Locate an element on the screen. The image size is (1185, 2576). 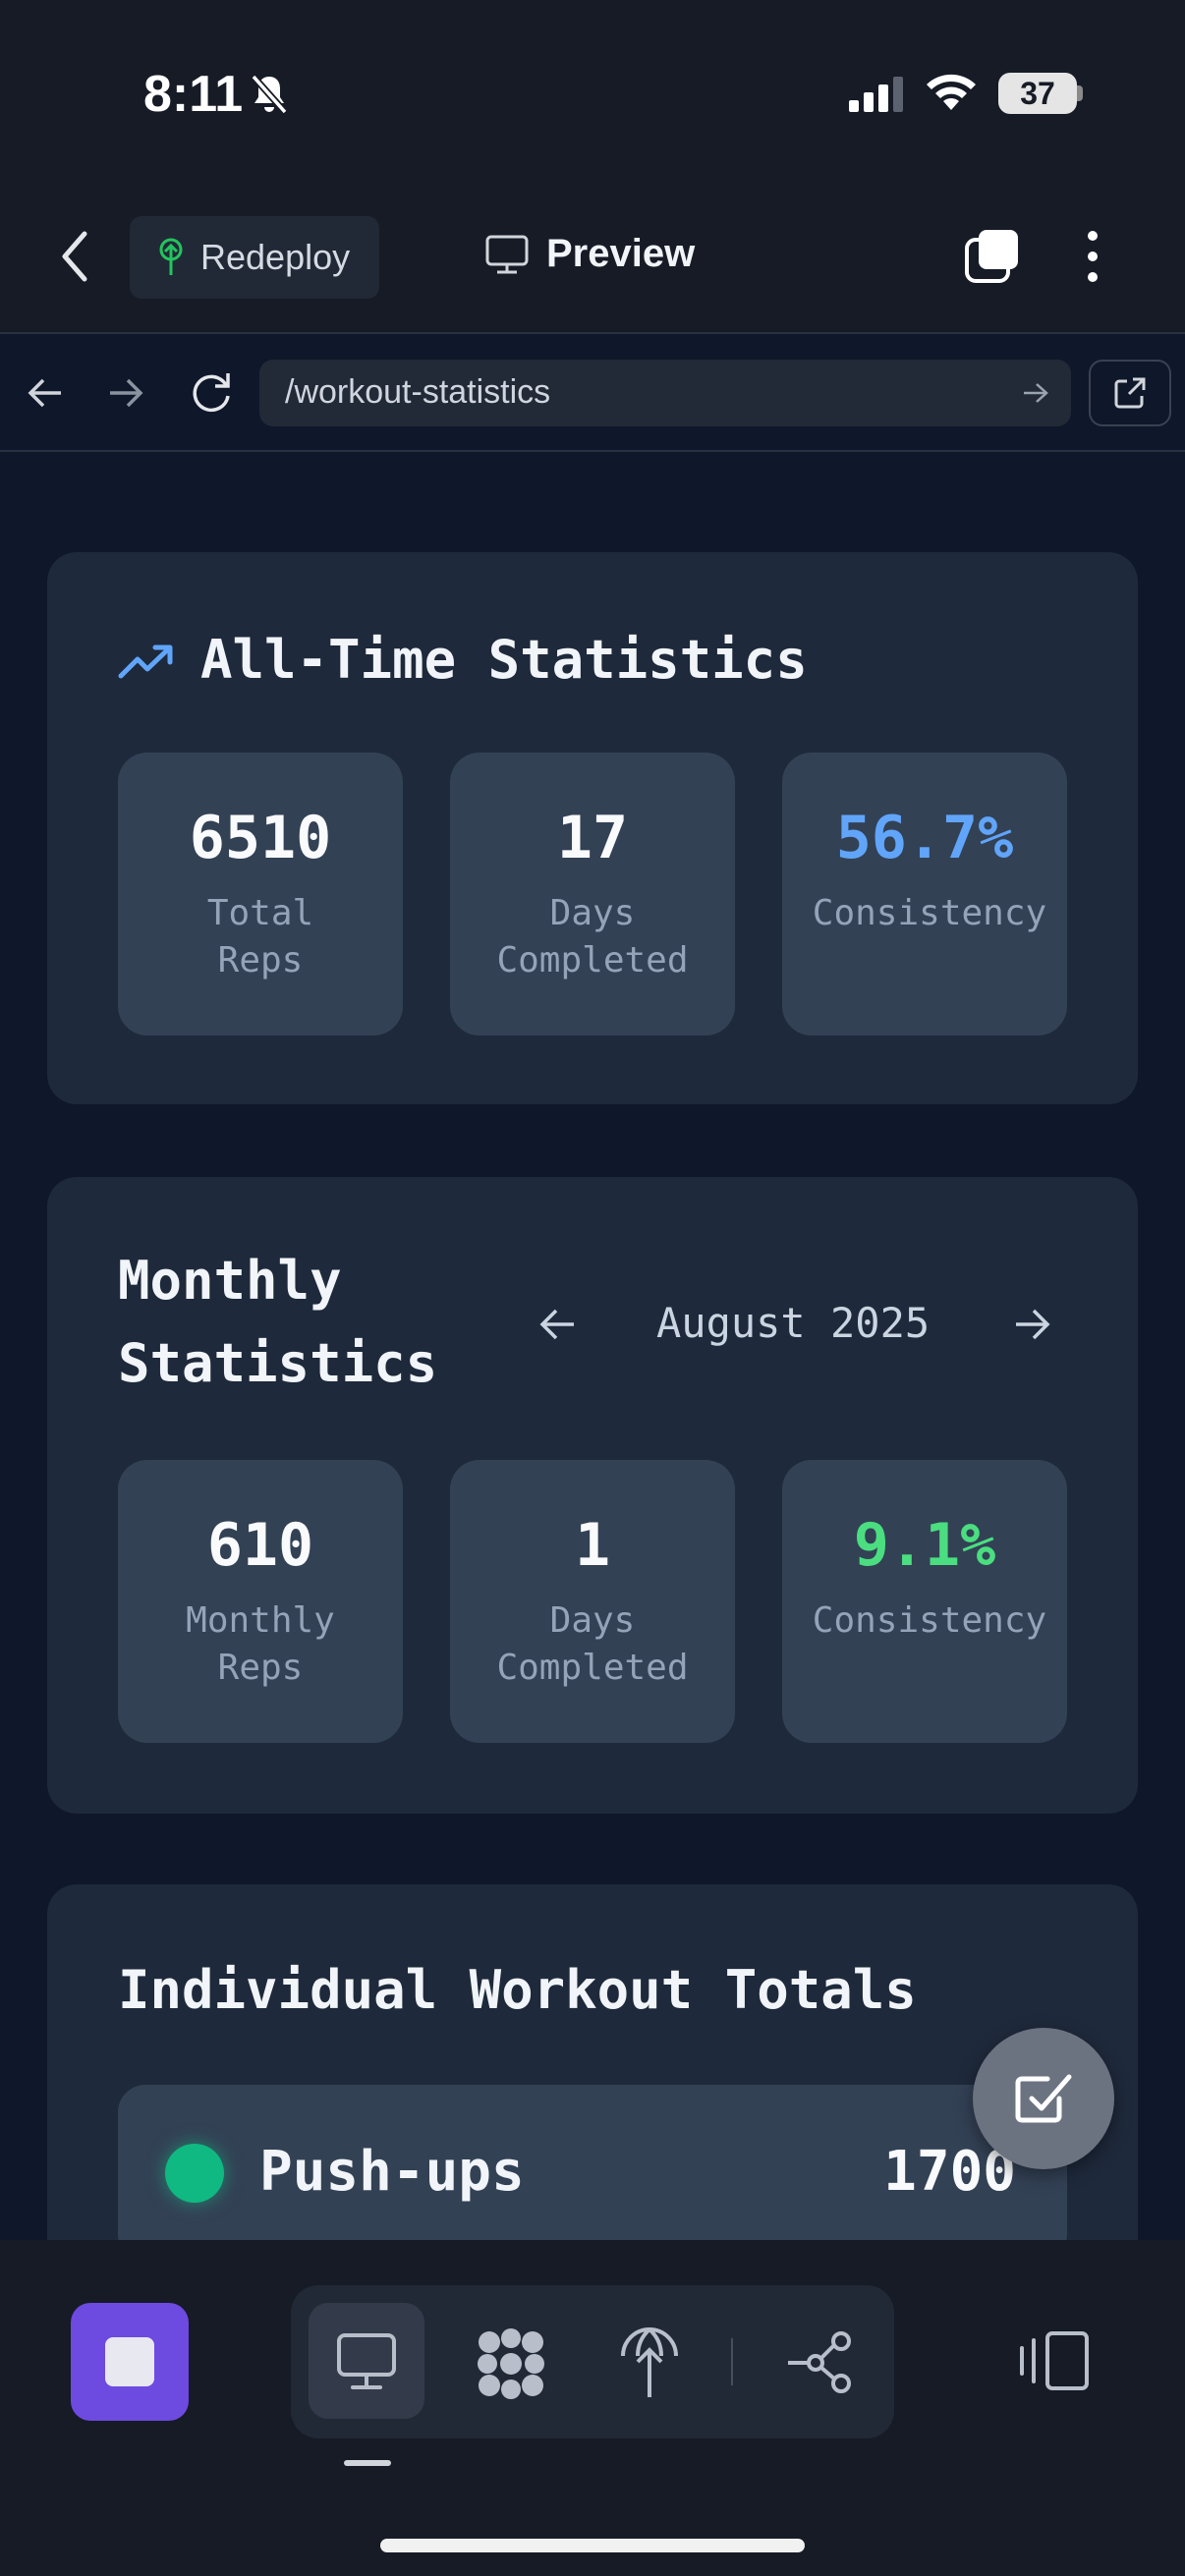
stat-monthly-reps: 610 Monthly Reps is located at coordinates (260, 1601).